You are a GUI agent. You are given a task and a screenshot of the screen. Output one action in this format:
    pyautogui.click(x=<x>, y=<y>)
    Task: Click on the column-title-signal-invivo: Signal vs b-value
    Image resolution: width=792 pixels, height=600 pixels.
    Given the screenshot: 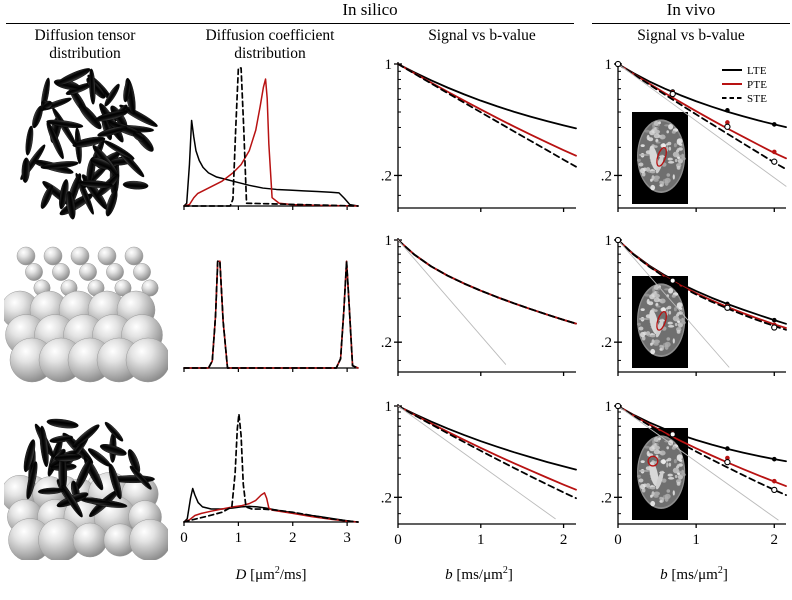 What is the action you would take?
    pyautogui.click(x=691, y=36)
    